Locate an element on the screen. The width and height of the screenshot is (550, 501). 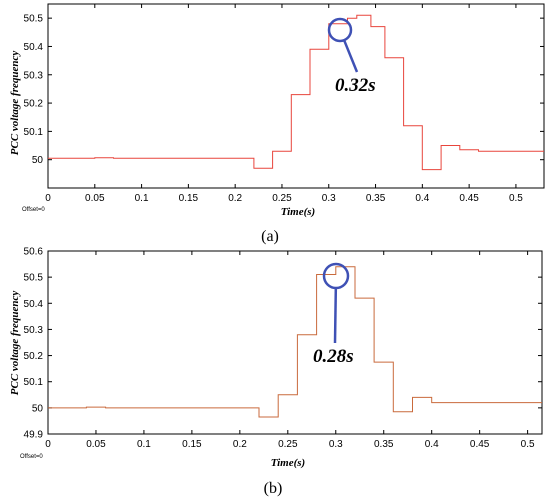
y-tick-label: 50.6 is located at coordinates (34, 252).